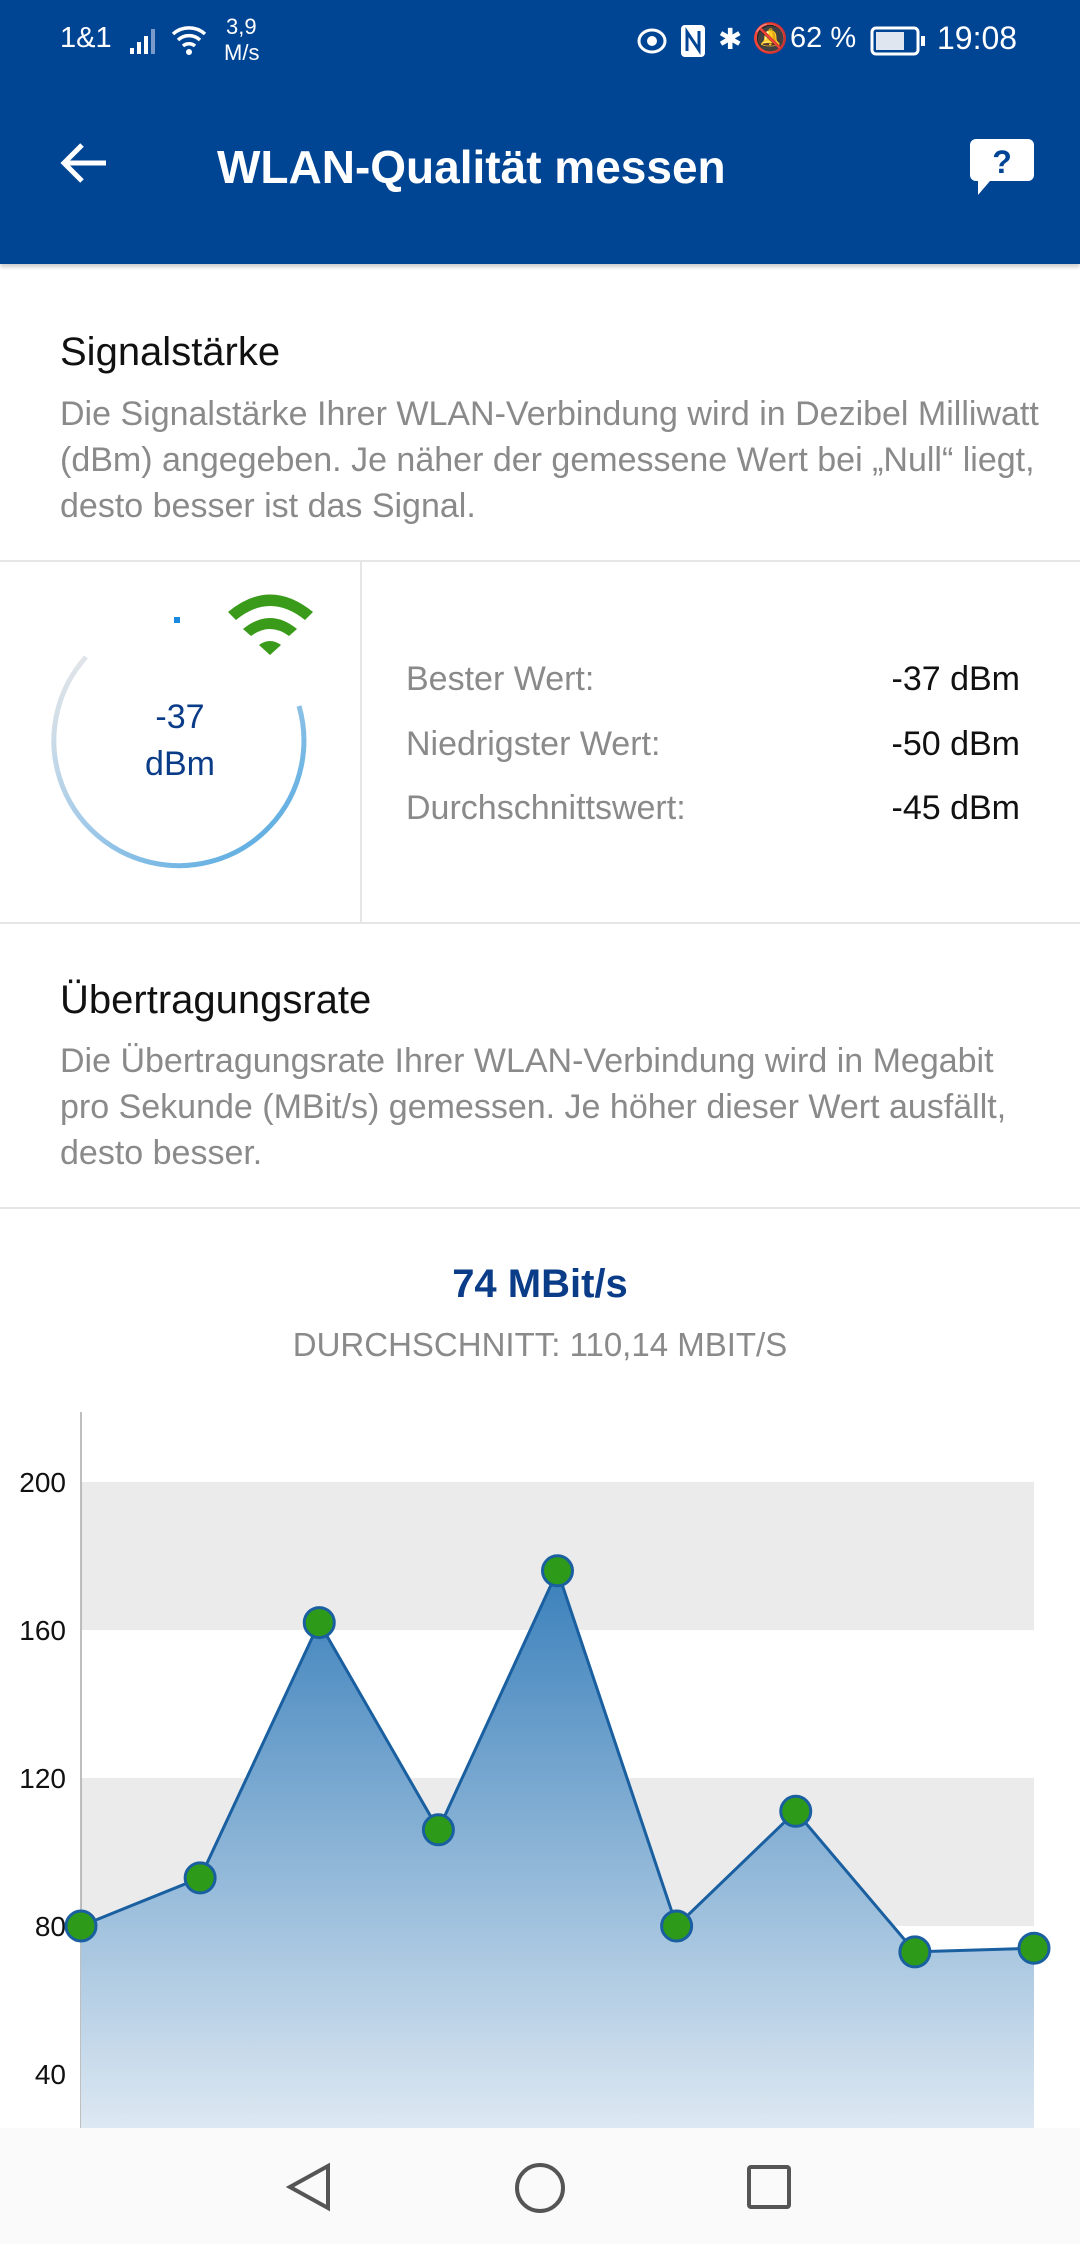 The image size is (1080, 2244). What do you see at coordinates (42, 1482) in the screenshot?
I see `y-tick-label: 200` at bounding box center [42, 1482].